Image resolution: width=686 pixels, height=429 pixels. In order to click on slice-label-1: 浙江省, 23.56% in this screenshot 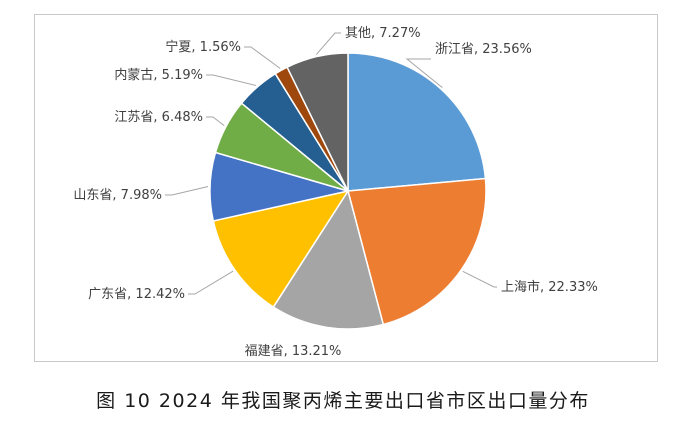, I will do `click(483, 49)`.